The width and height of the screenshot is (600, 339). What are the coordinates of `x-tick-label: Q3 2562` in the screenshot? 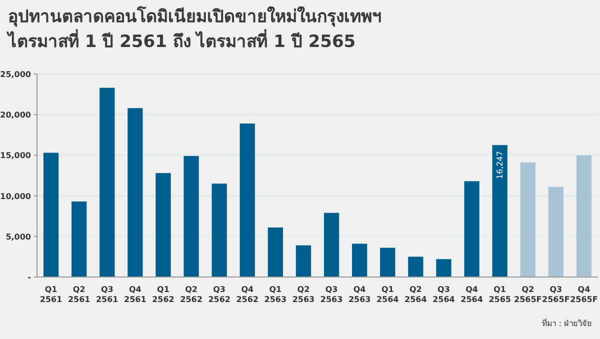 It's located at (219, 294).